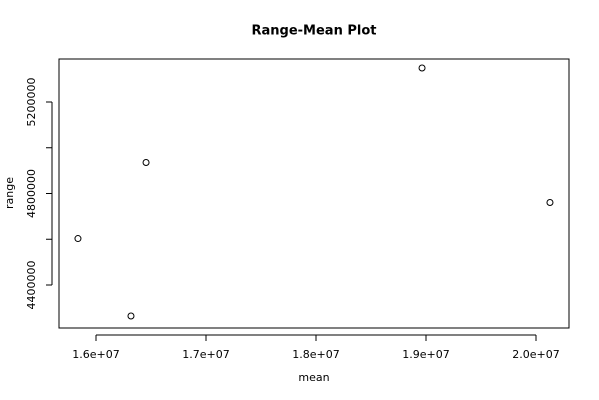 This screenshot has height=400, width=599. Describe the element at coordinates (314, 31) in the screenshot. I see `chart-title: Range-Mean Plot` at that location.